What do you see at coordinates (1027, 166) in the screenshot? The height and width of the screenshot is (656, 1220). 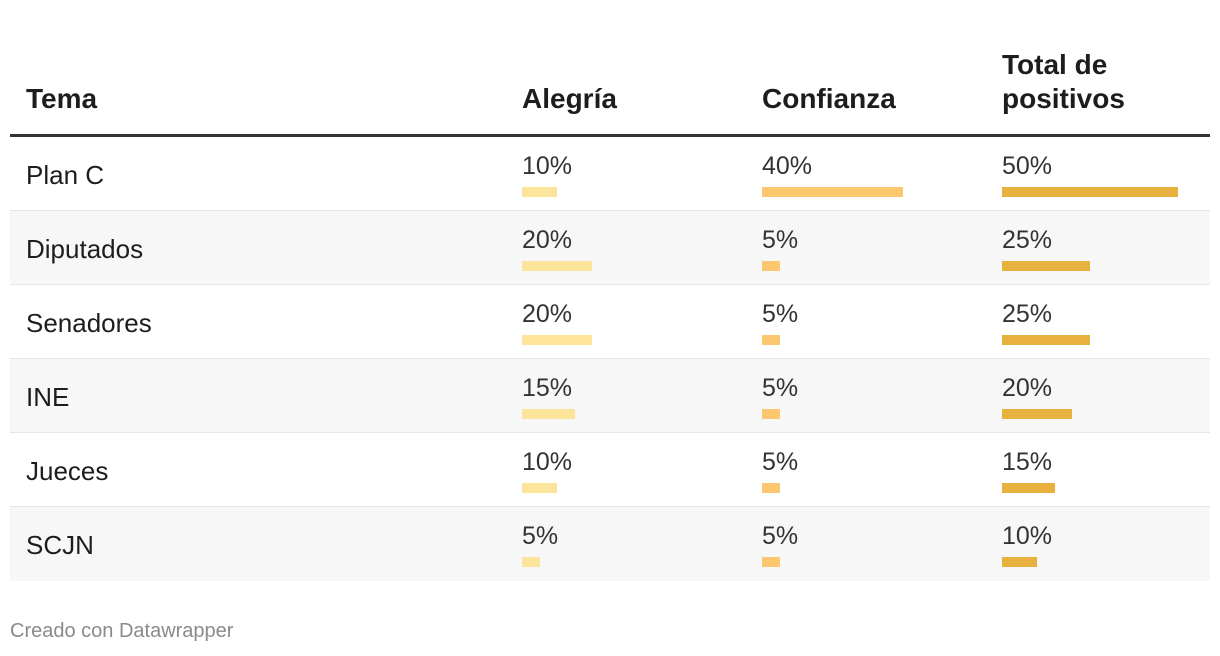 I see `total-value: 50%` at bounding box center [1027, 166].